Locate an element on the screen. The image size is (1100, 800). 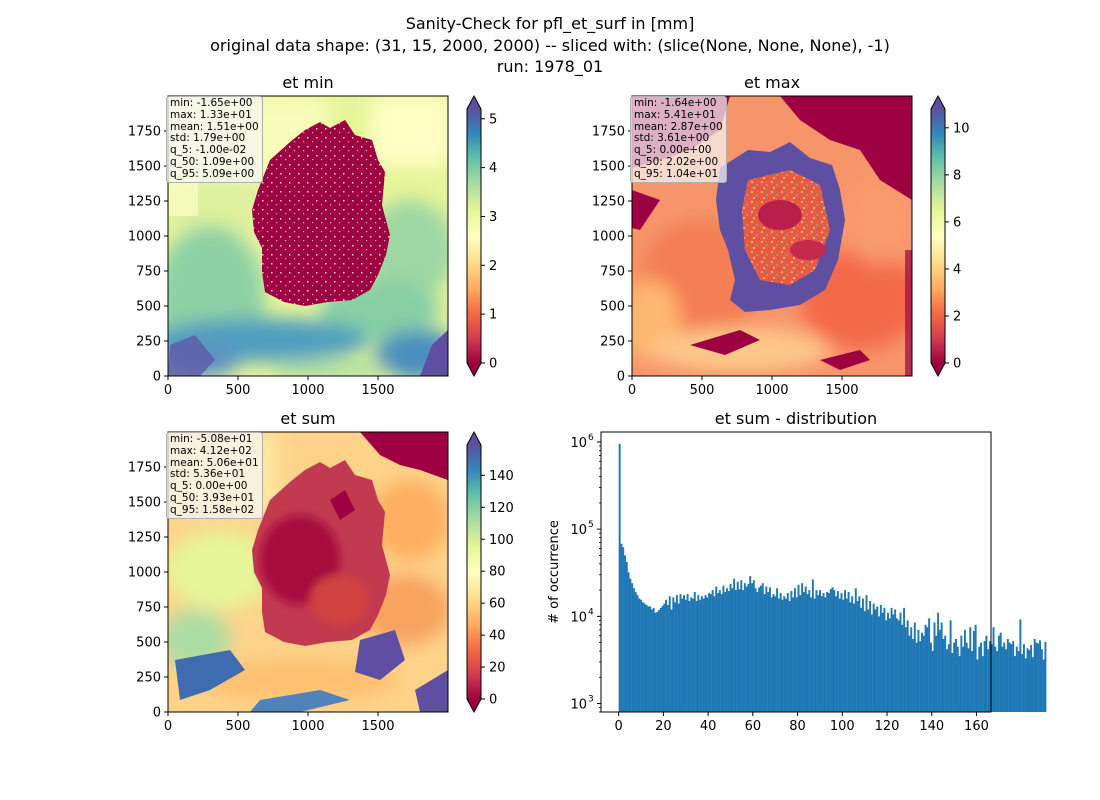
y-tick-label: 250 is located at coordinates (148, 678).